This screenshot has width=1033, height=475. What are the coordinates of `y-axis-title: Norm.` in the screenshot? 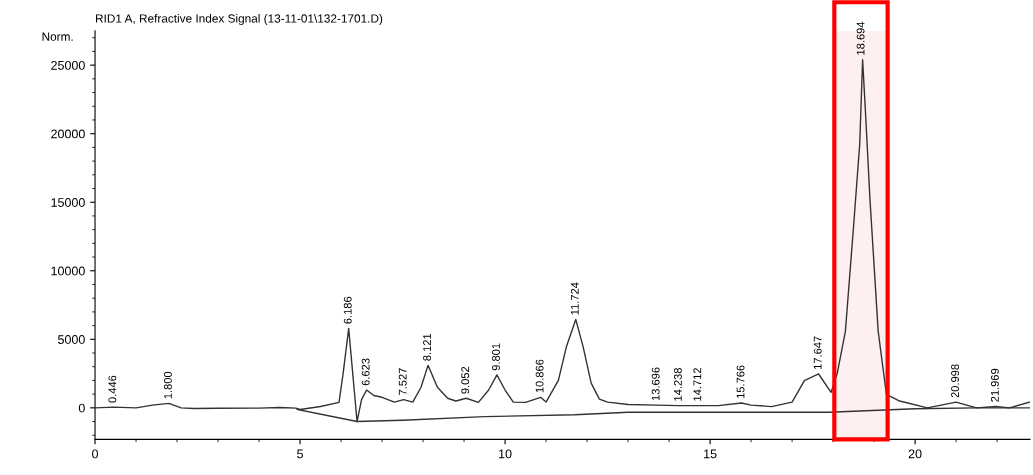 It's located at (57, 36).